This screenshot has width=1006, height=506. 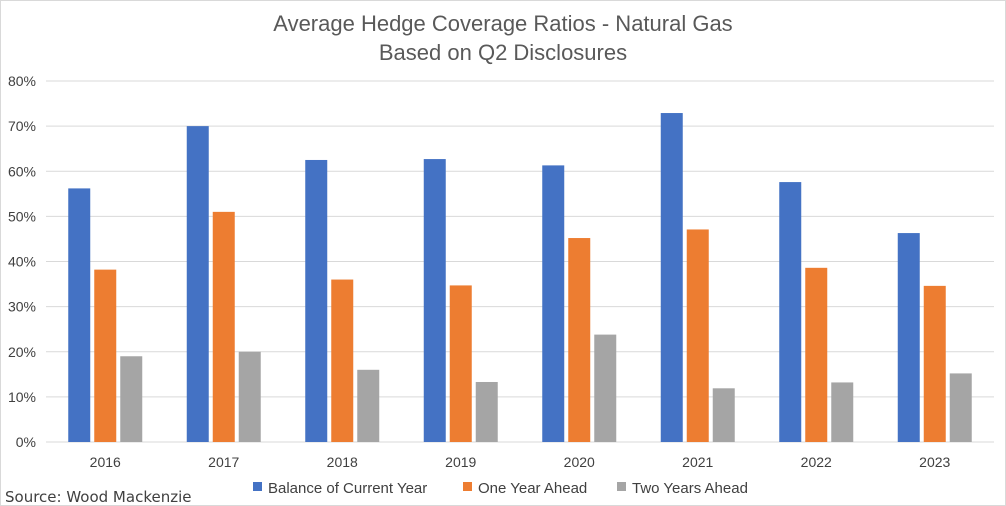 What do you see at coordinates (22, 126) in the screenshot?
I see `y-tick-label: 70%` at bounding box center [22, 126].